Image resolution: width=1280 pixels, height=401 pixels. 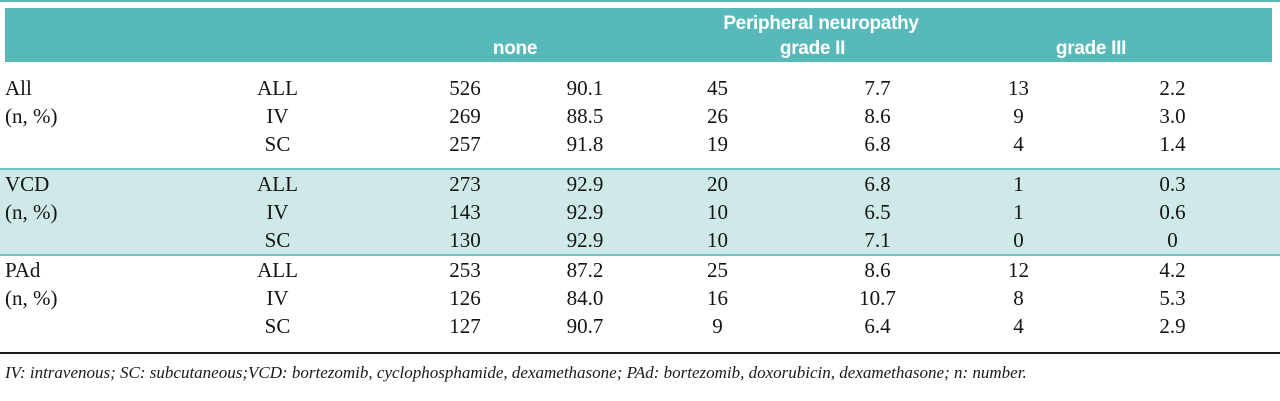 What do you see at coordinates (92, 212) in the screenshot?
I see `row-group-label-vcd: VCD (n, %)` at bounding box center [92, 212].